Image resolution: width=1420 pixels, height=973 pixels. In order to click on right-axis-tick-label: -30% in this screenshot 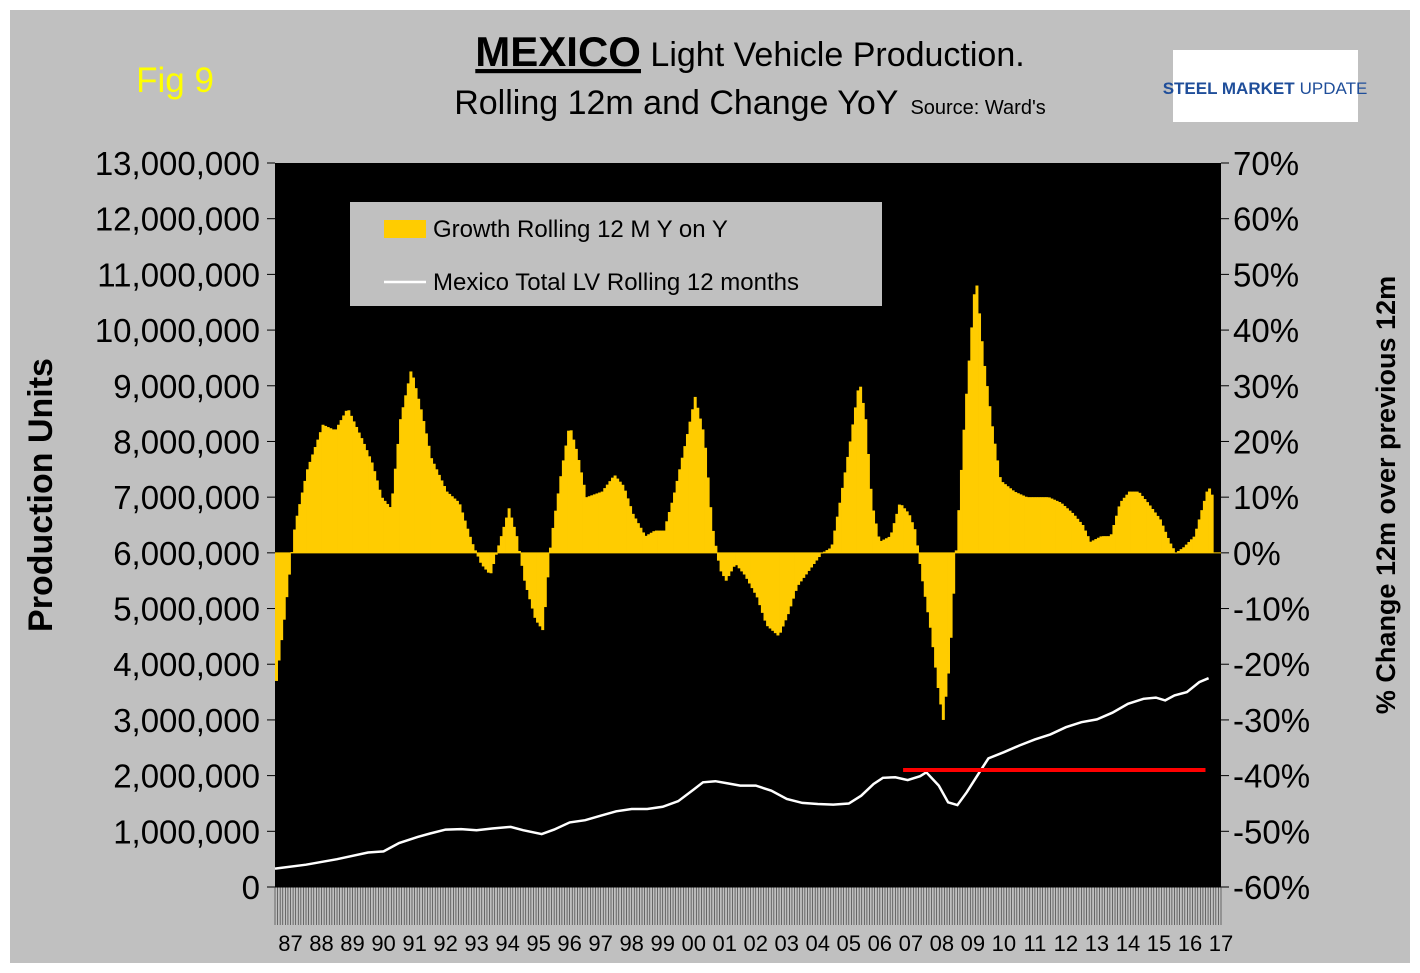, I will do `click(1271, 720)`.